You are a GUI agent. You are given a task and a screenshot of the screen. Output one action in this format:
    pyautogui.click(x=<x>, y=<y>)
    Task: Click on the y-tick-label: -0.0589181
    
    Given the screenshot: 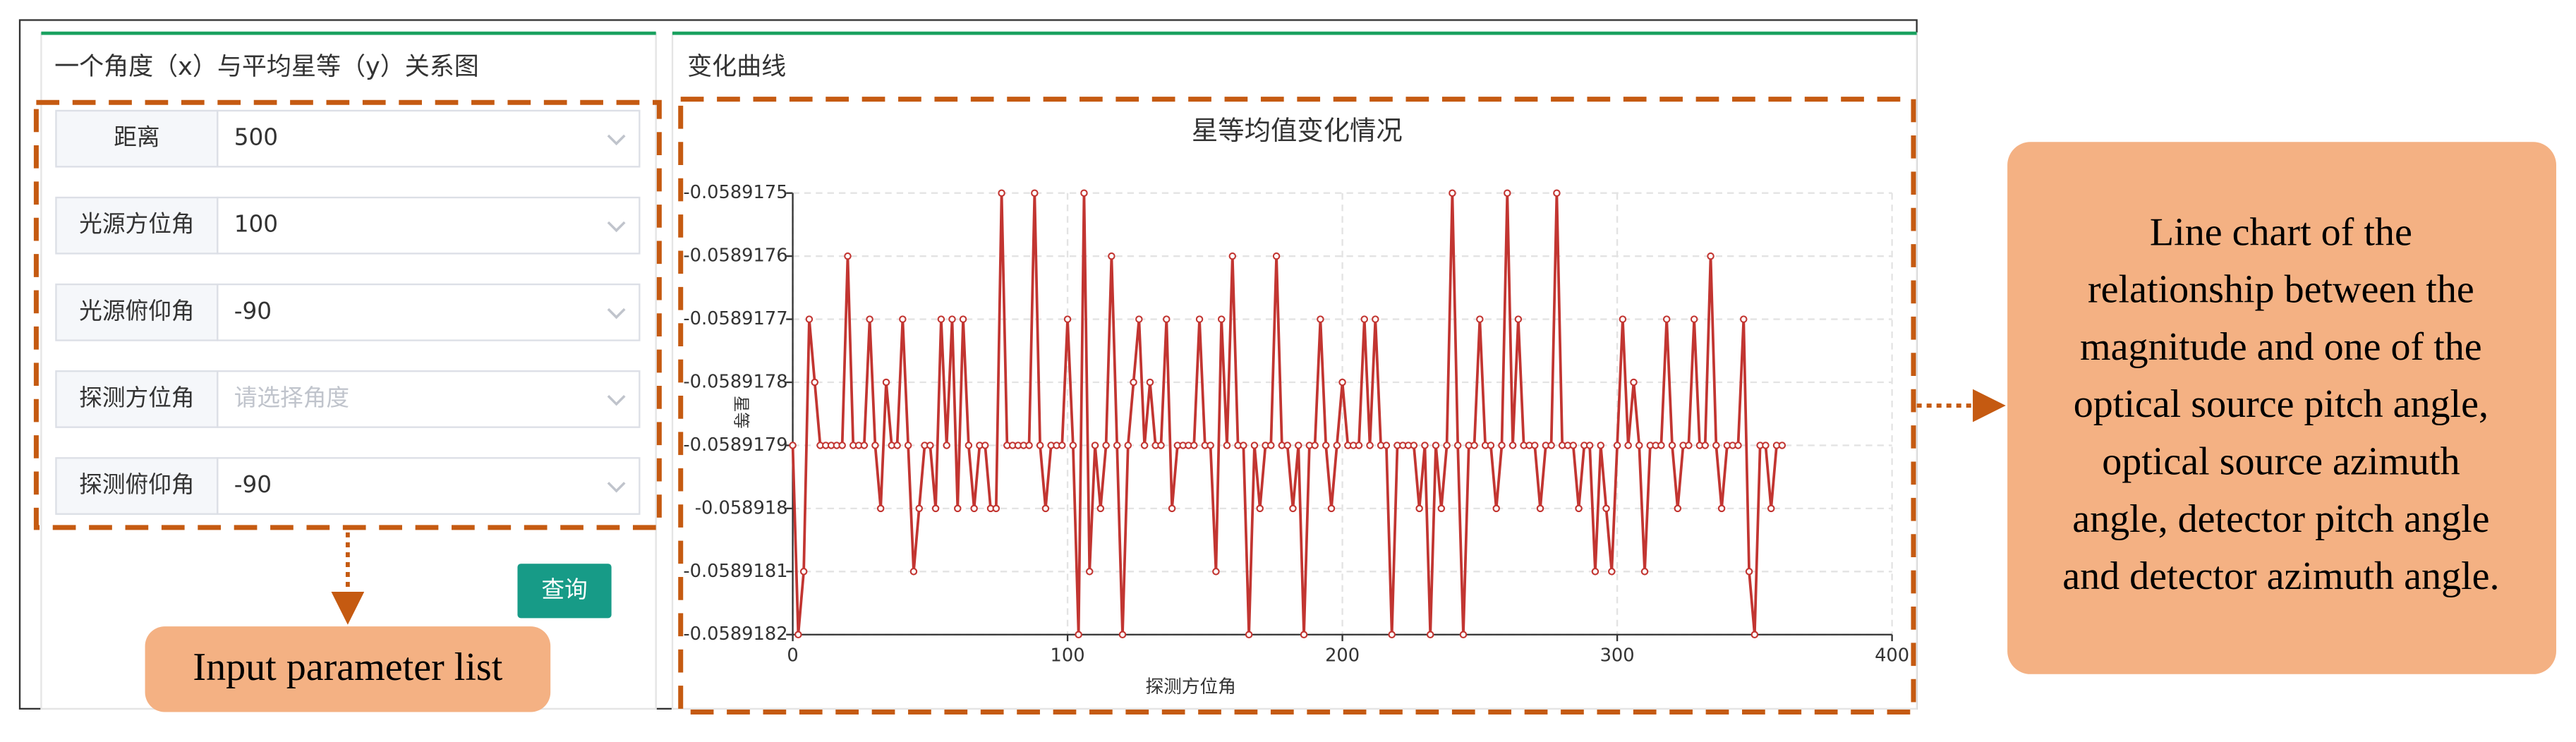 What is the action you would take?
    pyautogui.click(x=735, y=571)
    